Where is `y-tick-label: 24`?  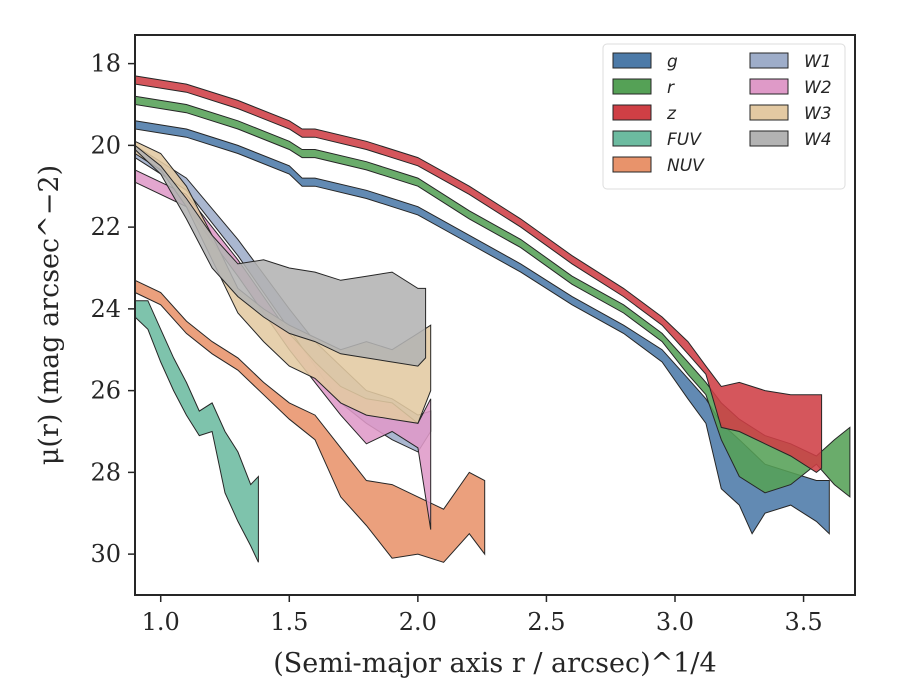
y-tick-label: 24 is located at coordinates (105, 309).